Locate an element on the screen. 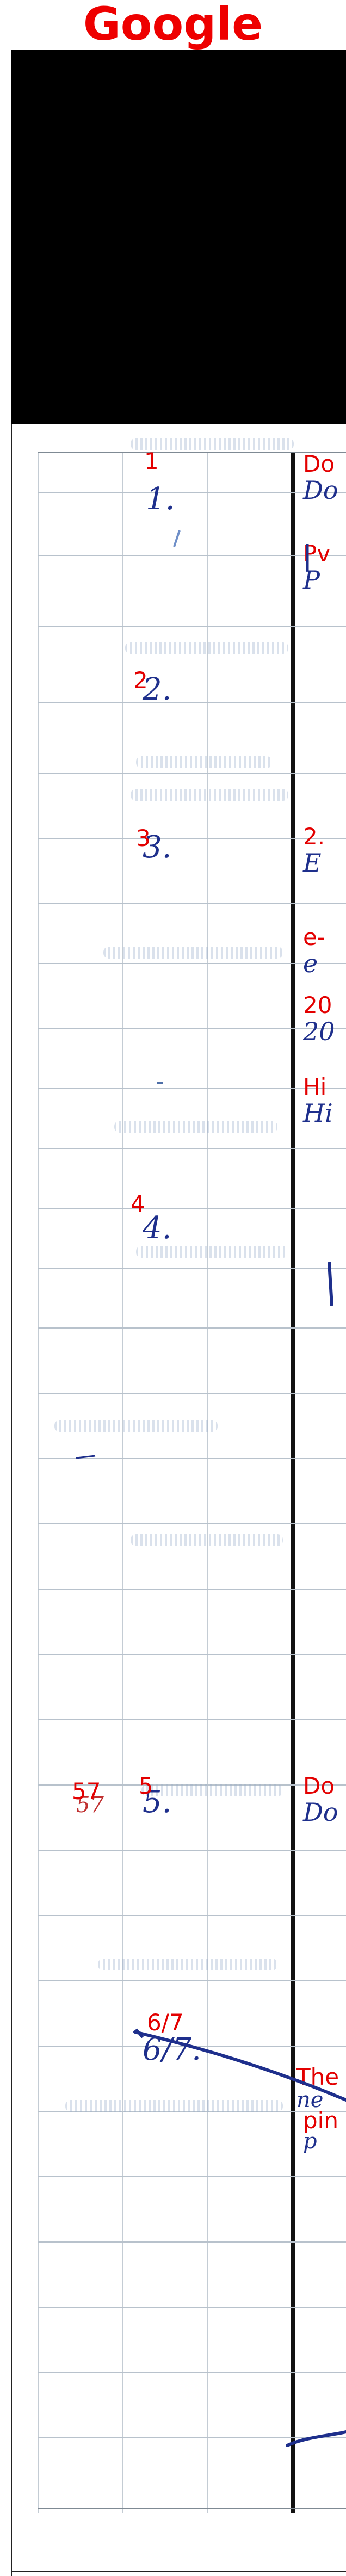 This screenshot has height=2576, width=346. handwritten-row-number: 6/7. is located at coordinates (172, 2049).